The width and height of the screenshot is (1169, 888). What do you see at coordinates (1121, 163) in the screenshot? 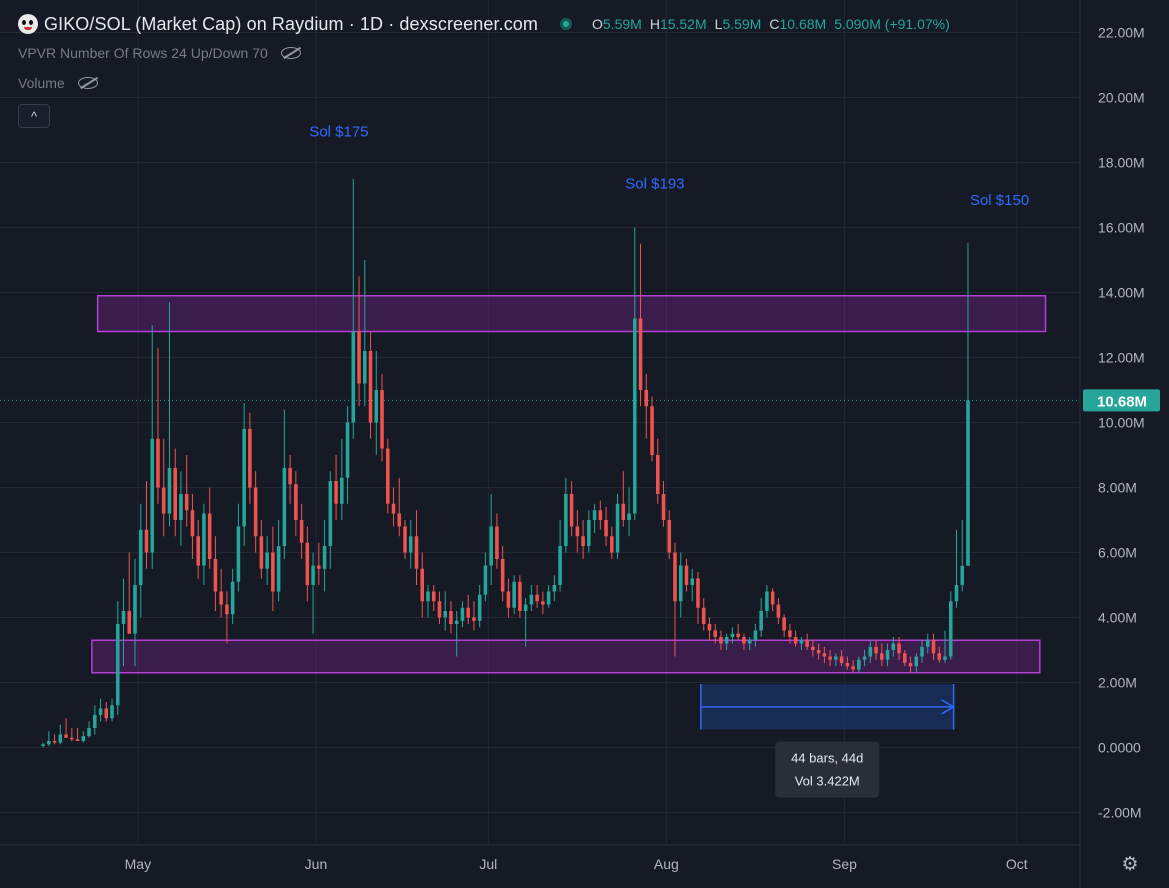
I see `price-tick-label: 18.00M` at bounding box center [1121, 163].